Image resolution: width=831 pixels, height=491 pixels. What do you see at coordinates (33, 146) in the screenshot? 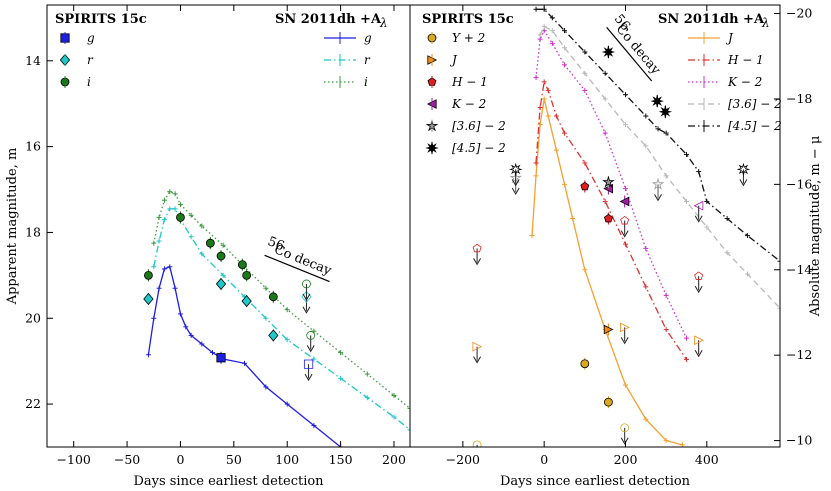
I see `y-tick-label: 16` at bounding box center [33, 146].